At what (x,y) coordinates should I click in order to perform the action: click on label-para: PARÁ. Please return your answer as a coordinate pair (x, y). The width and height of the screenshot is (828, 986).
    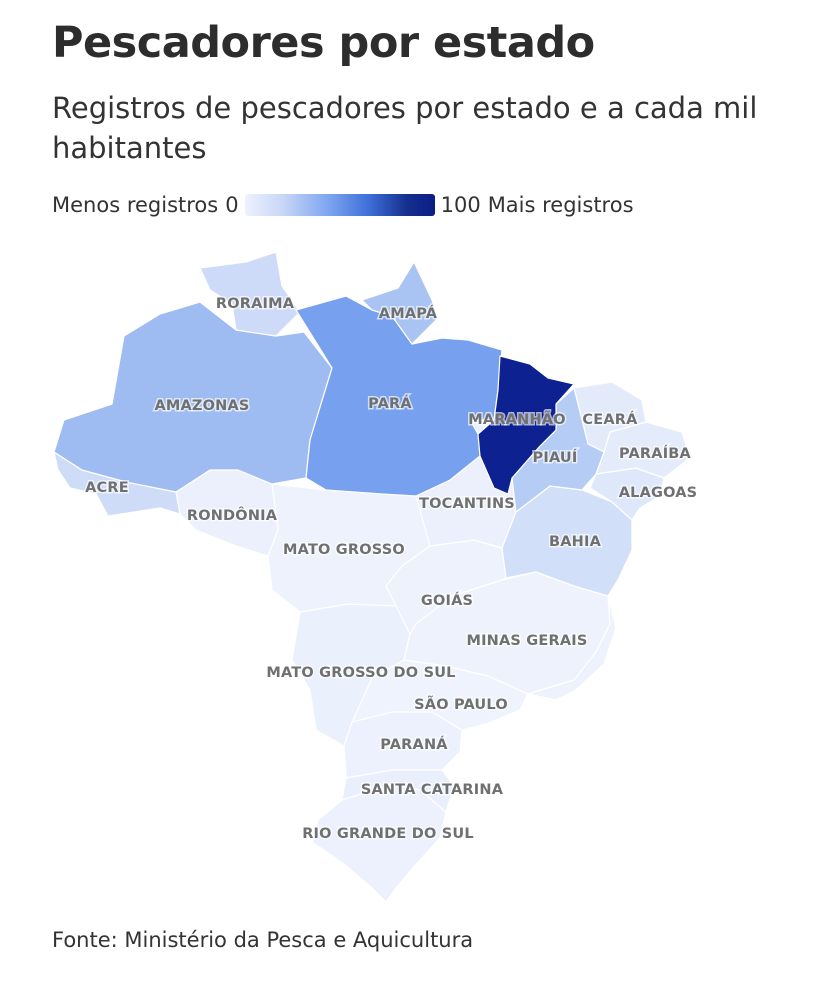
    Looking at the image, I should click on (390, 403).